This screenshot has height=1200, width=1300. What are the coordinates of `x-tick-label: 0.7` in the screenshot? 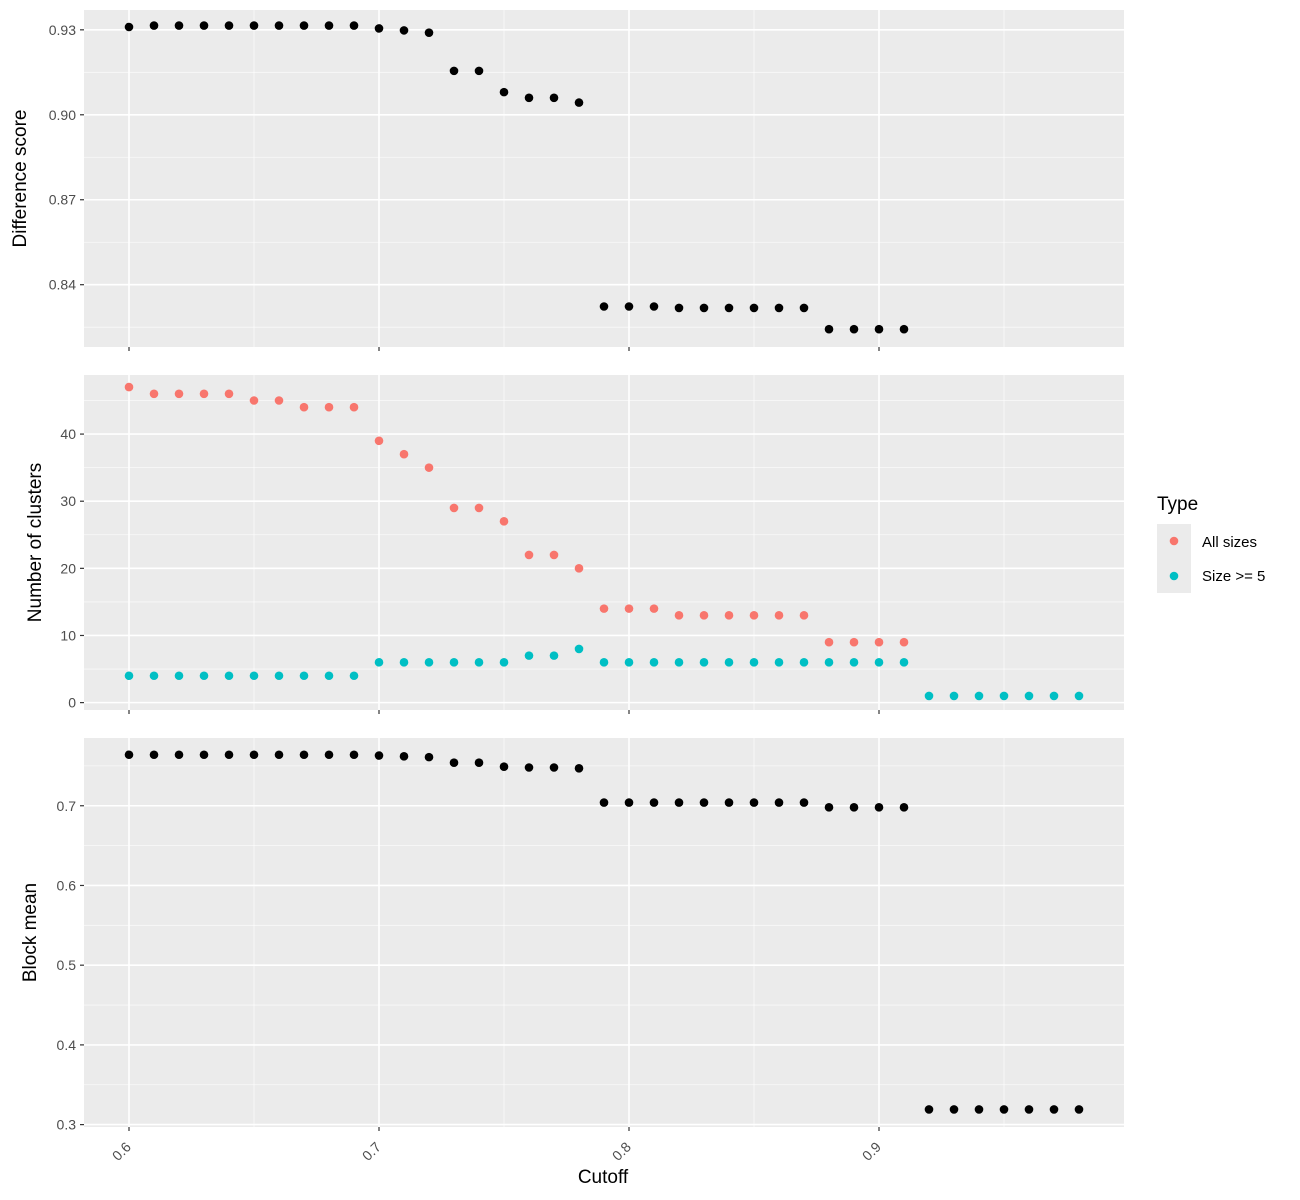 It's located at (371, 1150).